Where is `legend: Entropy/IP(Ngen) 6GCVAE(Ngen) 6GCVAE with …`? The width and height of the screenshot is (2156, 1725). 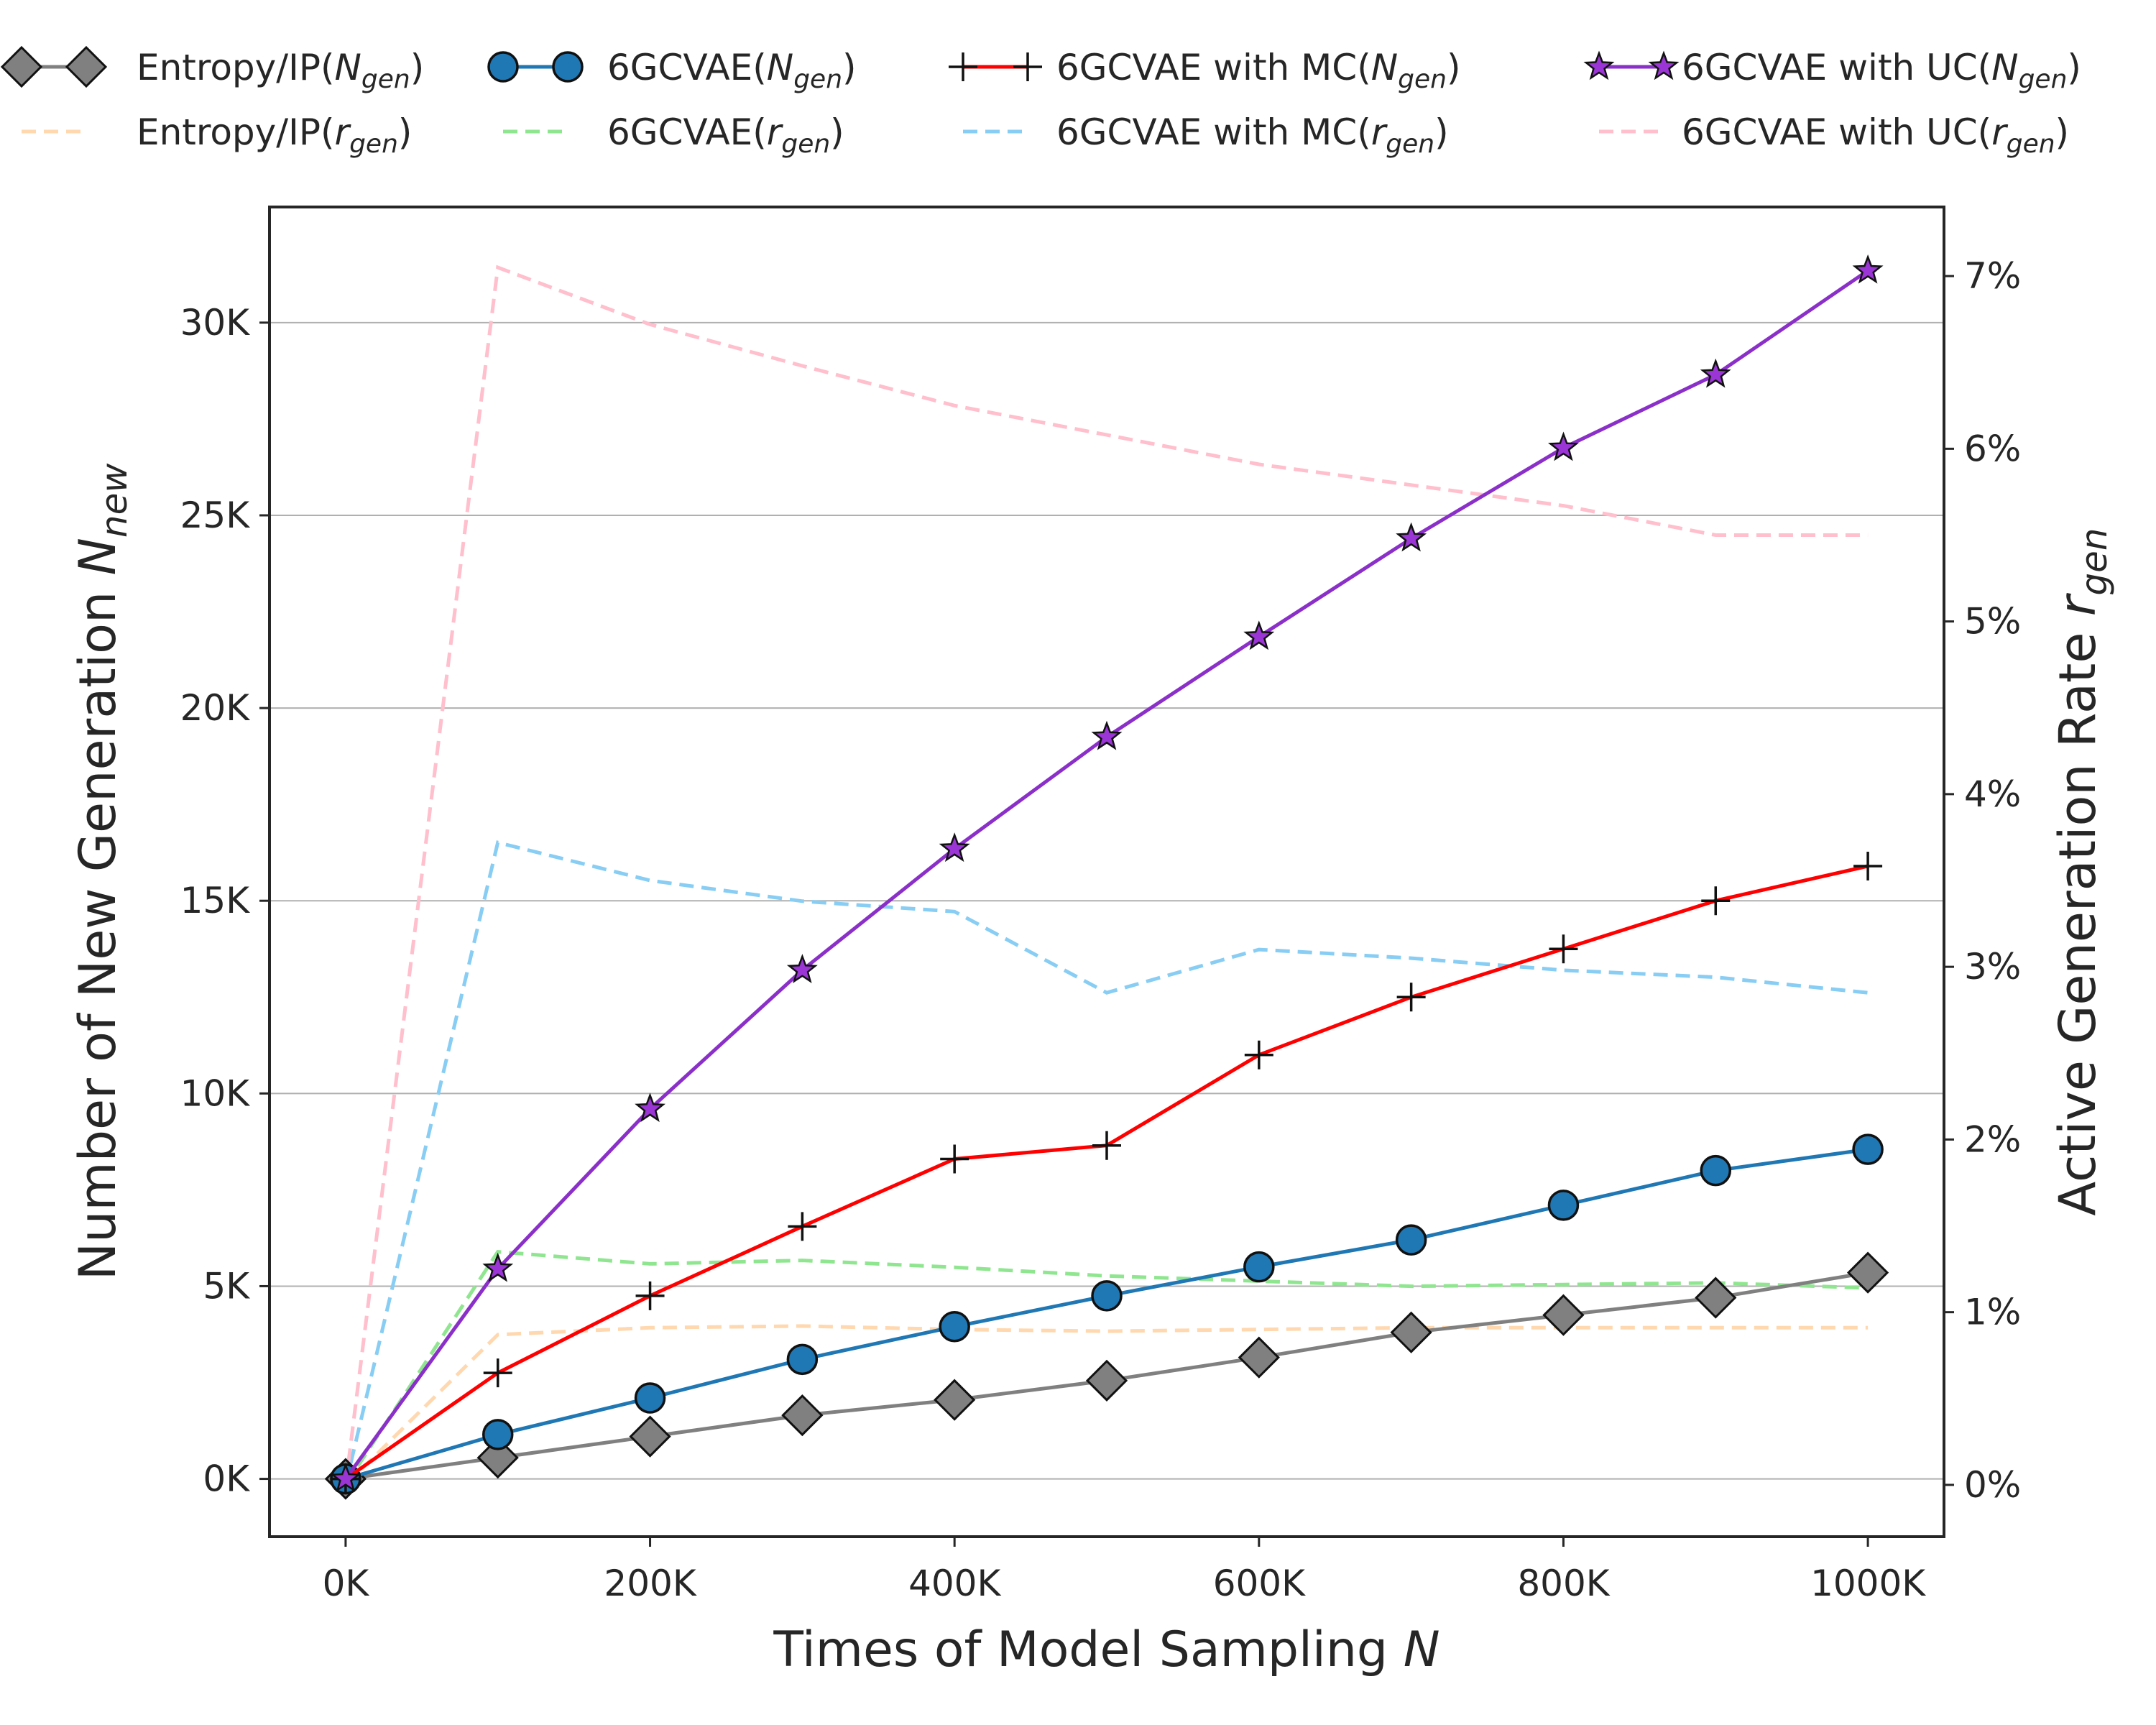
legend: Entropy/IP(Ngen) 6GCVAE(Ngen) 6GCVAE with … is located at coordinates (1040, 102).